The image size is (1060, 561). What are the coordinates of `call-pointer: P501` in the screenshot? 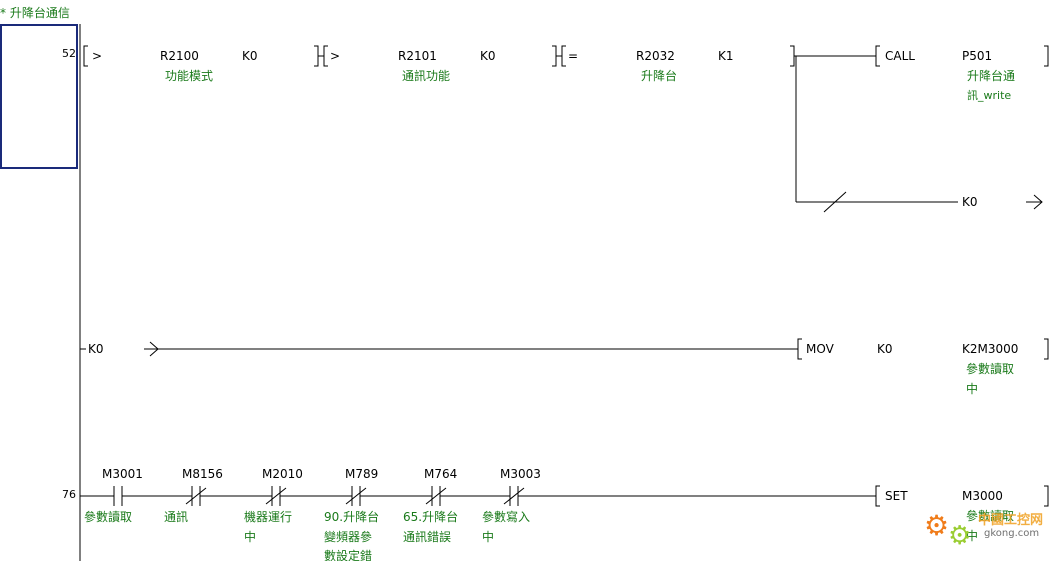 It's located at (977, 56).